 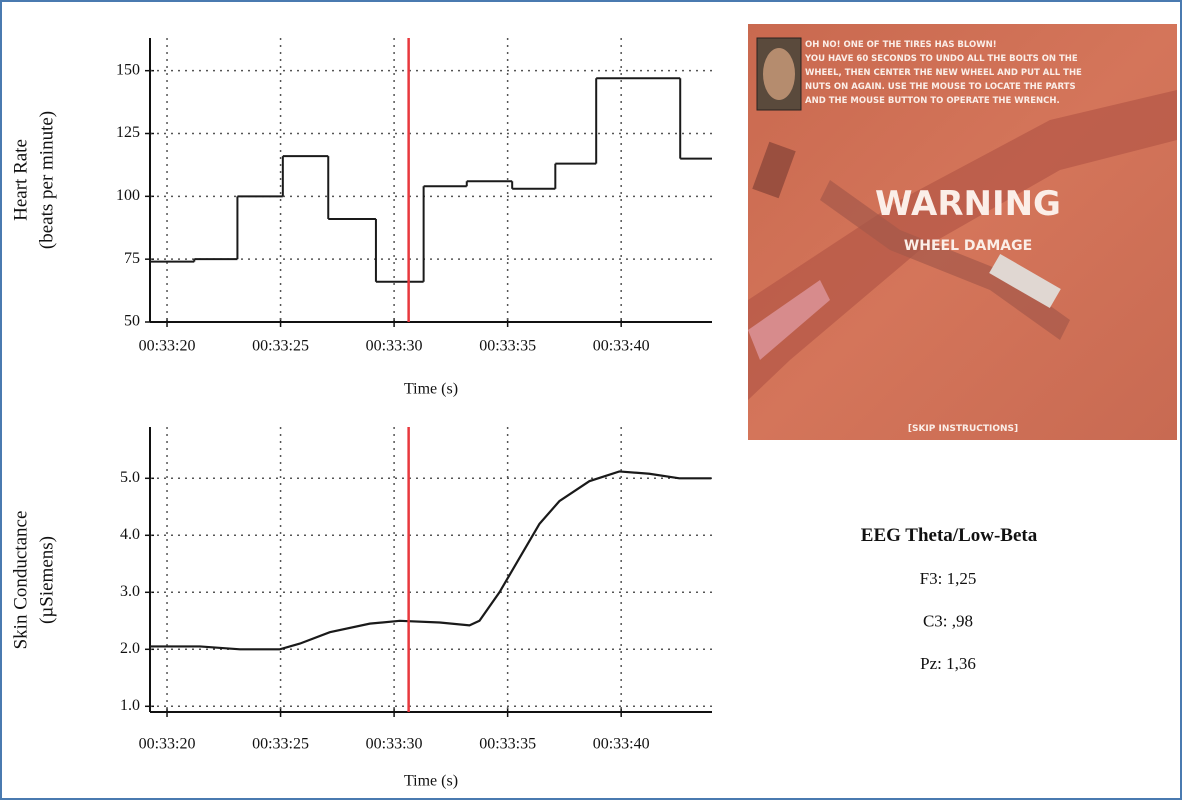 What do you see at coordinates (130, 591) in the screenshot?
I see `y-tick-label: 3.0` at bounding box center [130, 591].